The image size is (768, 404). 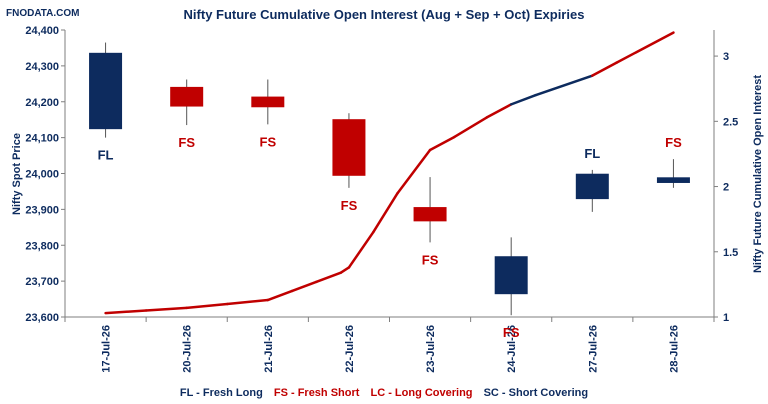 What do you see at coordinates (758, 174) in the screenshot?
I see `y-axis-label-right: Nifty Future Cumulative Open Interest` at bounding box center [758, 174].